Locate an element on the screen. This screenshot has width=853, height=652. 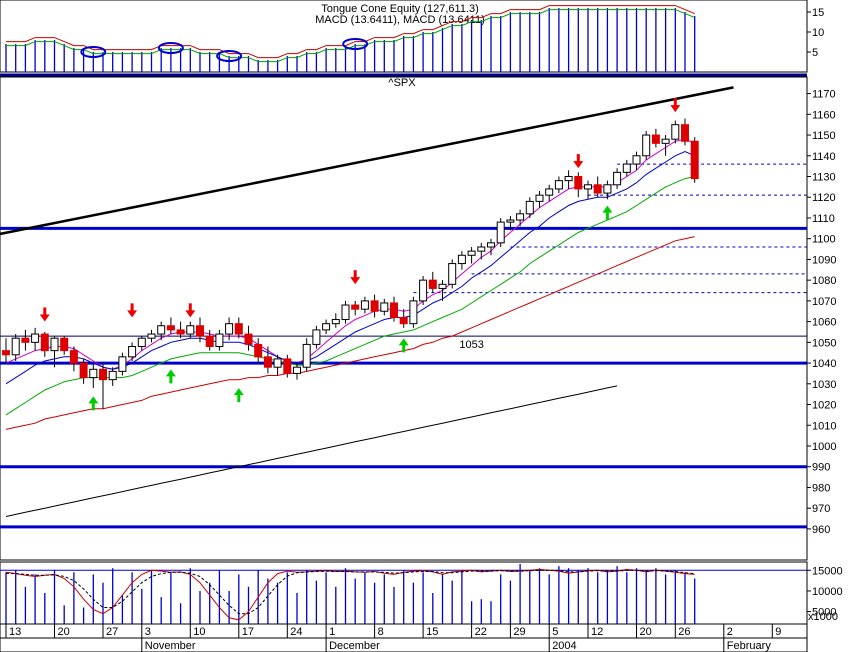
macd-ellipses is located at coordinates (224, 50).